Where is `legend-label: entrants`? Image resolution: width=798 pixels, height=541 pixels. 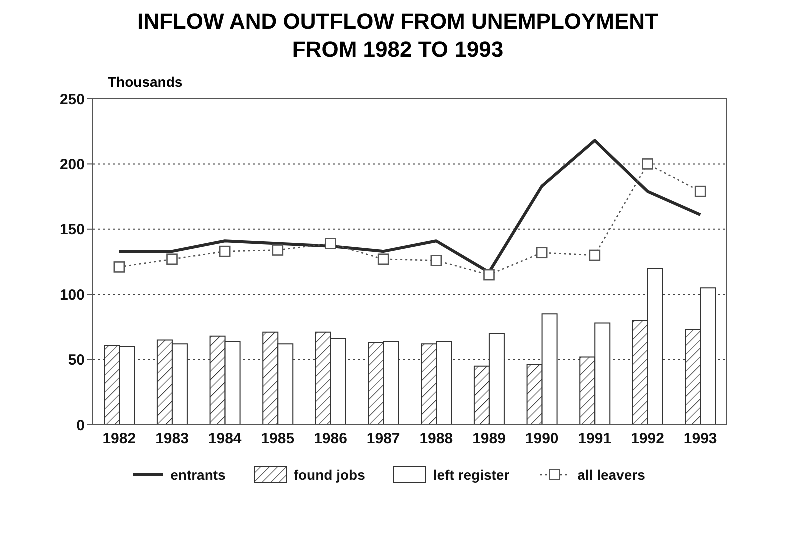 legend-label: entrants is located at coordinates (198, 475).